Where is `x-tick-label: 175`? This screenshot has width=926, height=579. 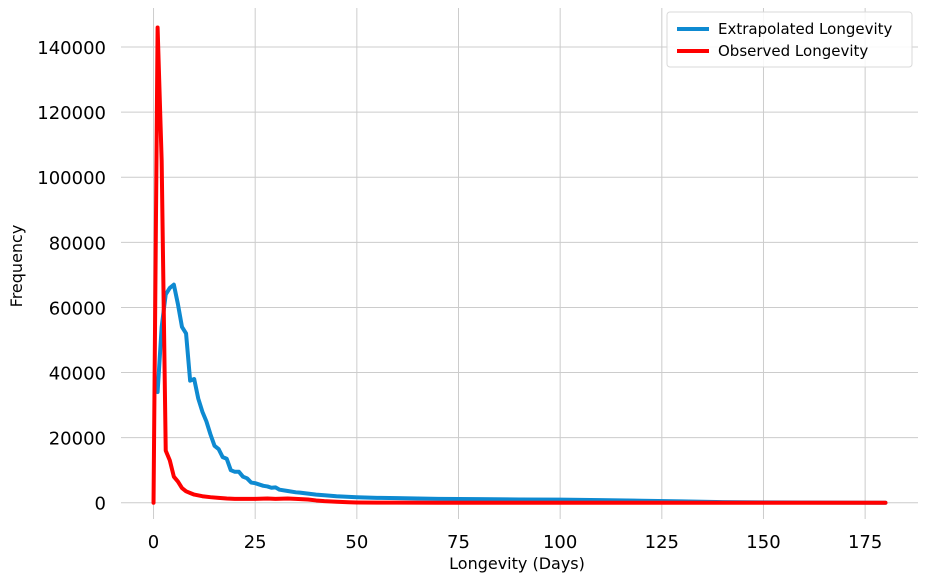
x-tick-label: 175 is located at coordinates (865, 542).